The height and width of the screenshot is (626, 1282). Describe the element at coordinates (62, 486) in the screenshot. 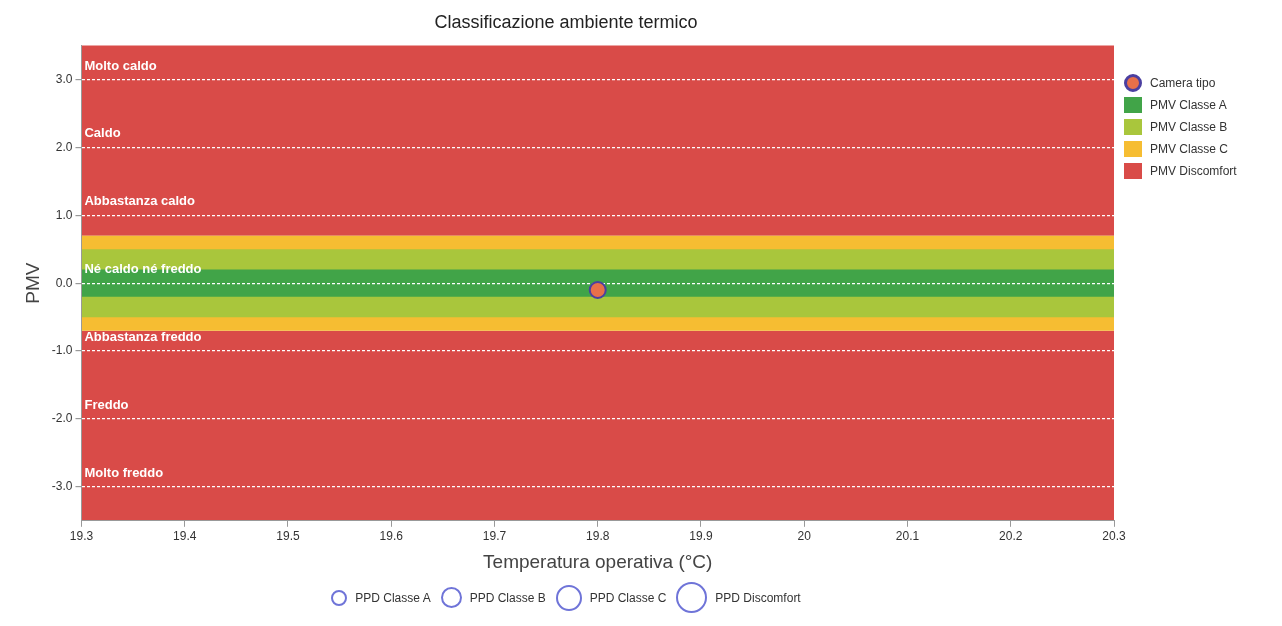

I see `y-tick-label: -3.0` at that location.